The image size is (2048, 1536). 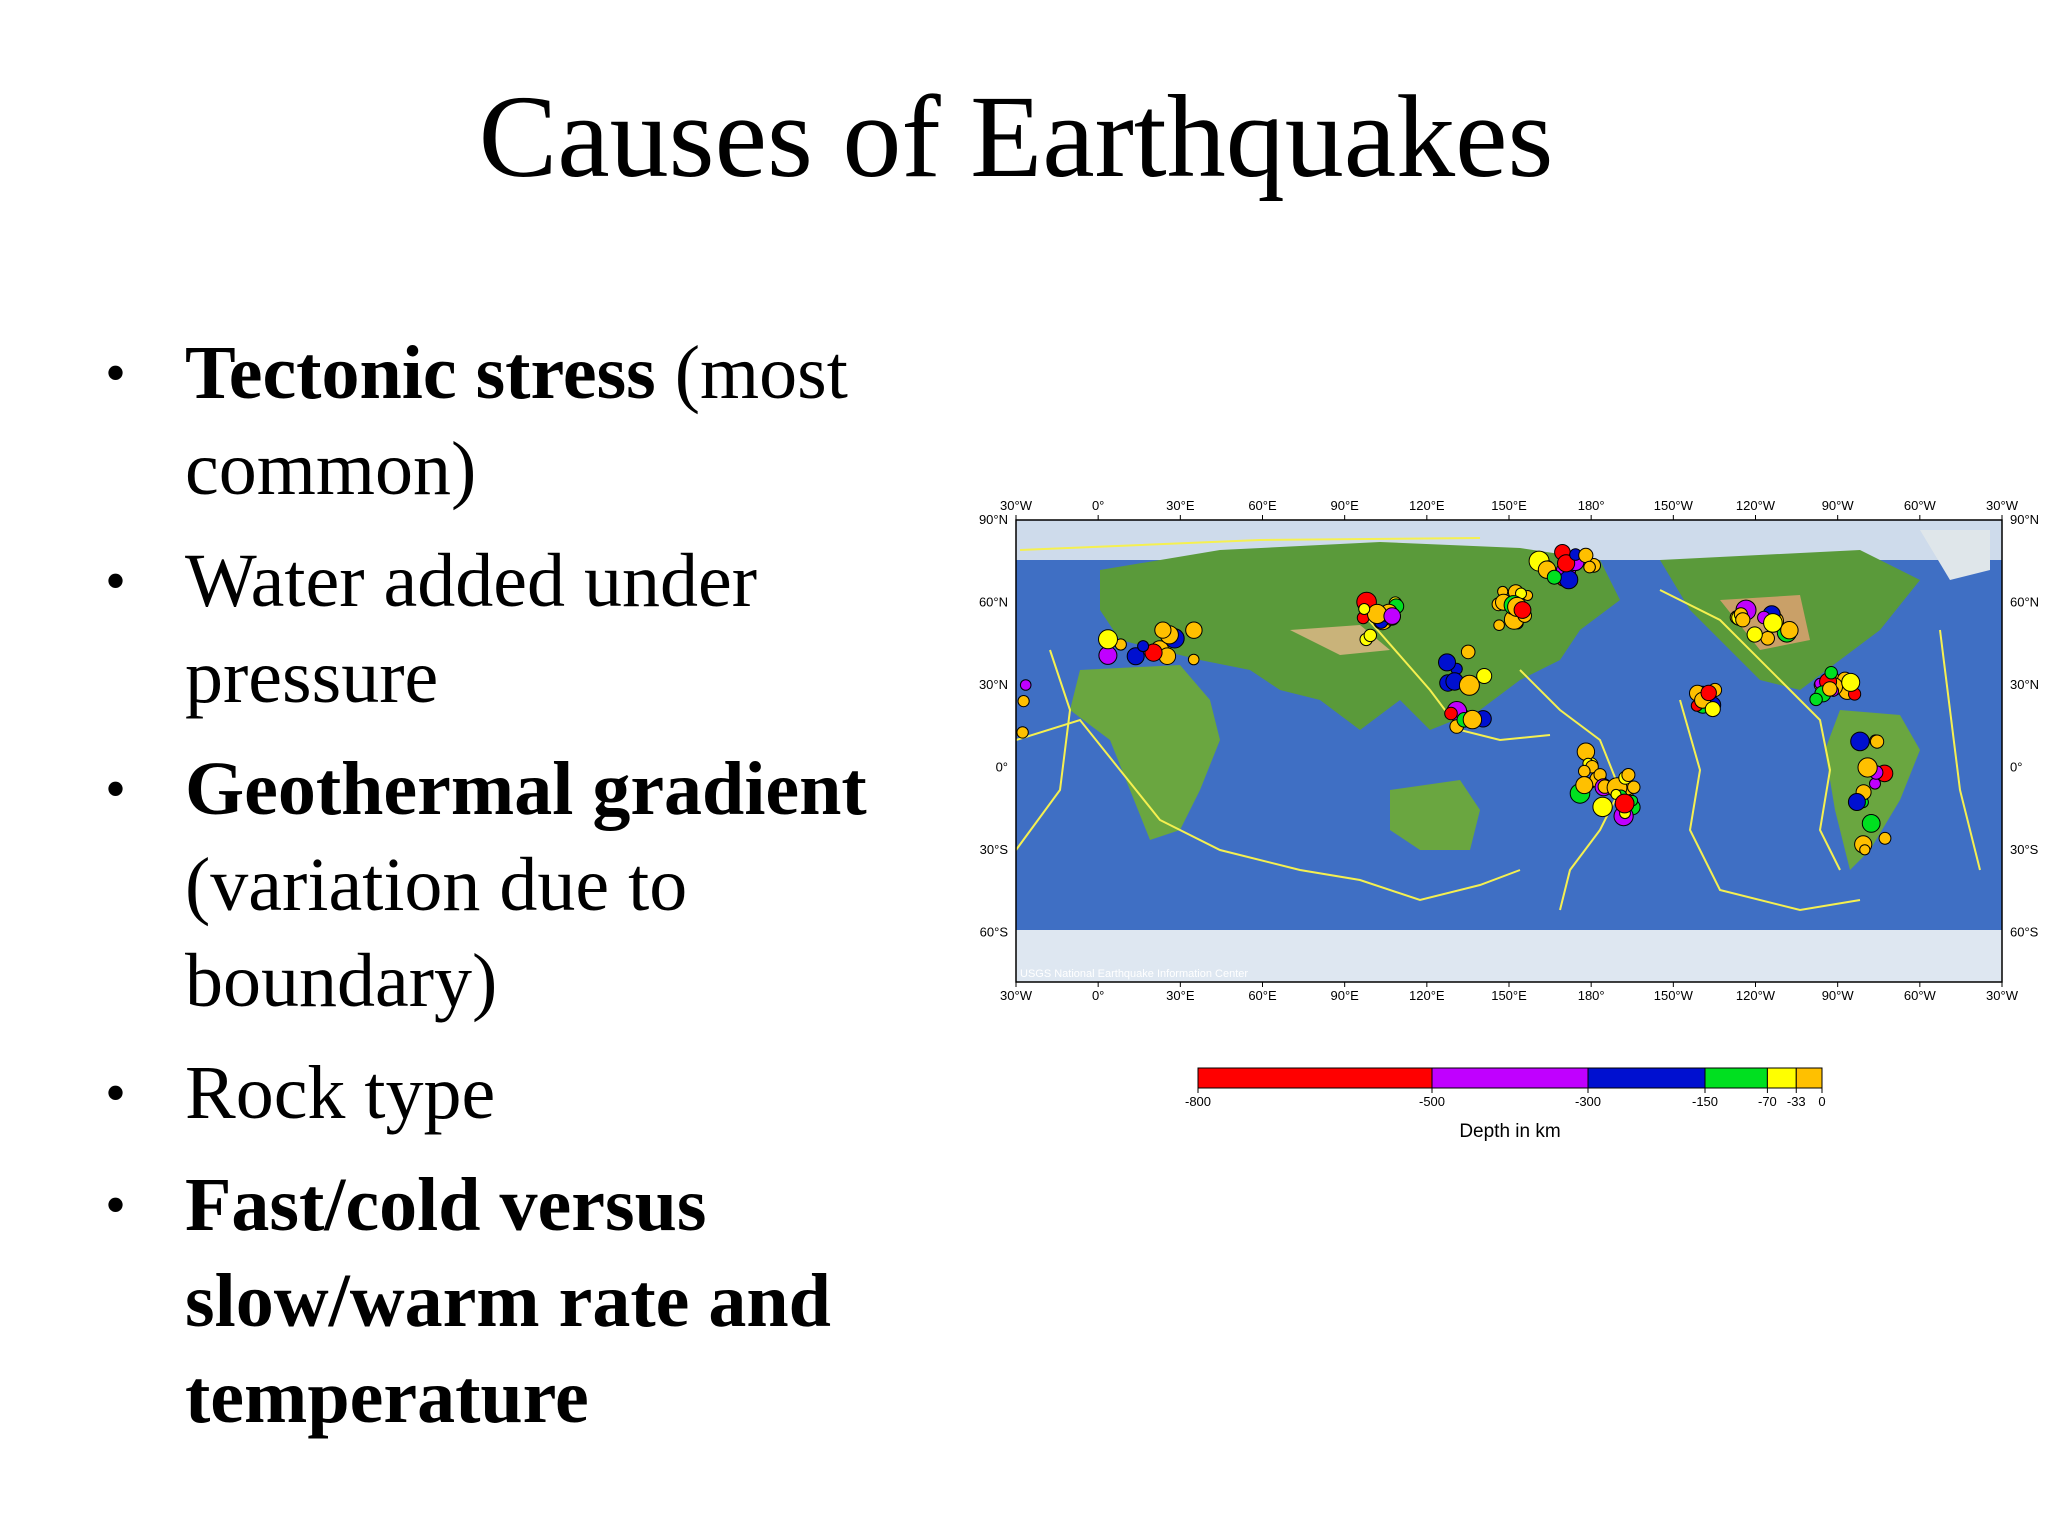 I want to click on greenland, so click(x=1955, y=555).